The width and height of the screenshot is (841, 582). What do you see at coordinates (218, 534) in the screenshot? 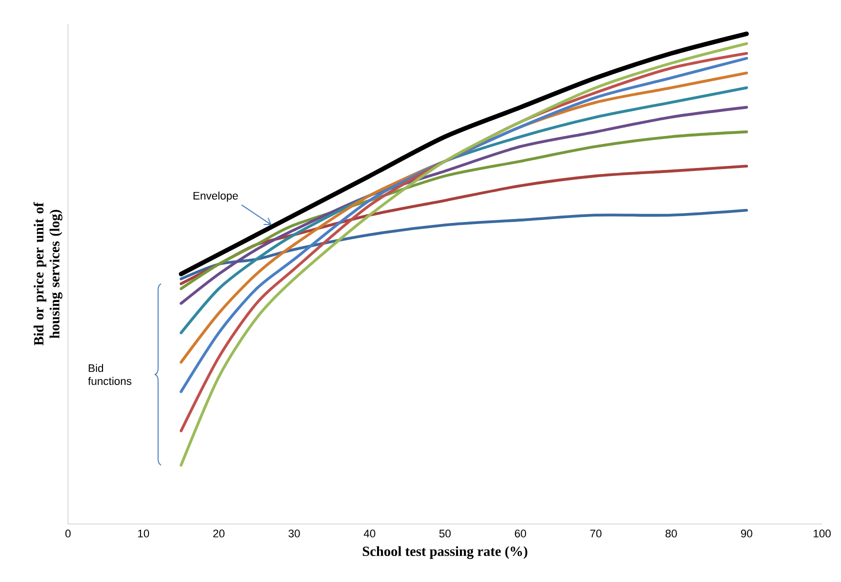
I see `x-tick-label: 20` at bounding box center [218, 534].